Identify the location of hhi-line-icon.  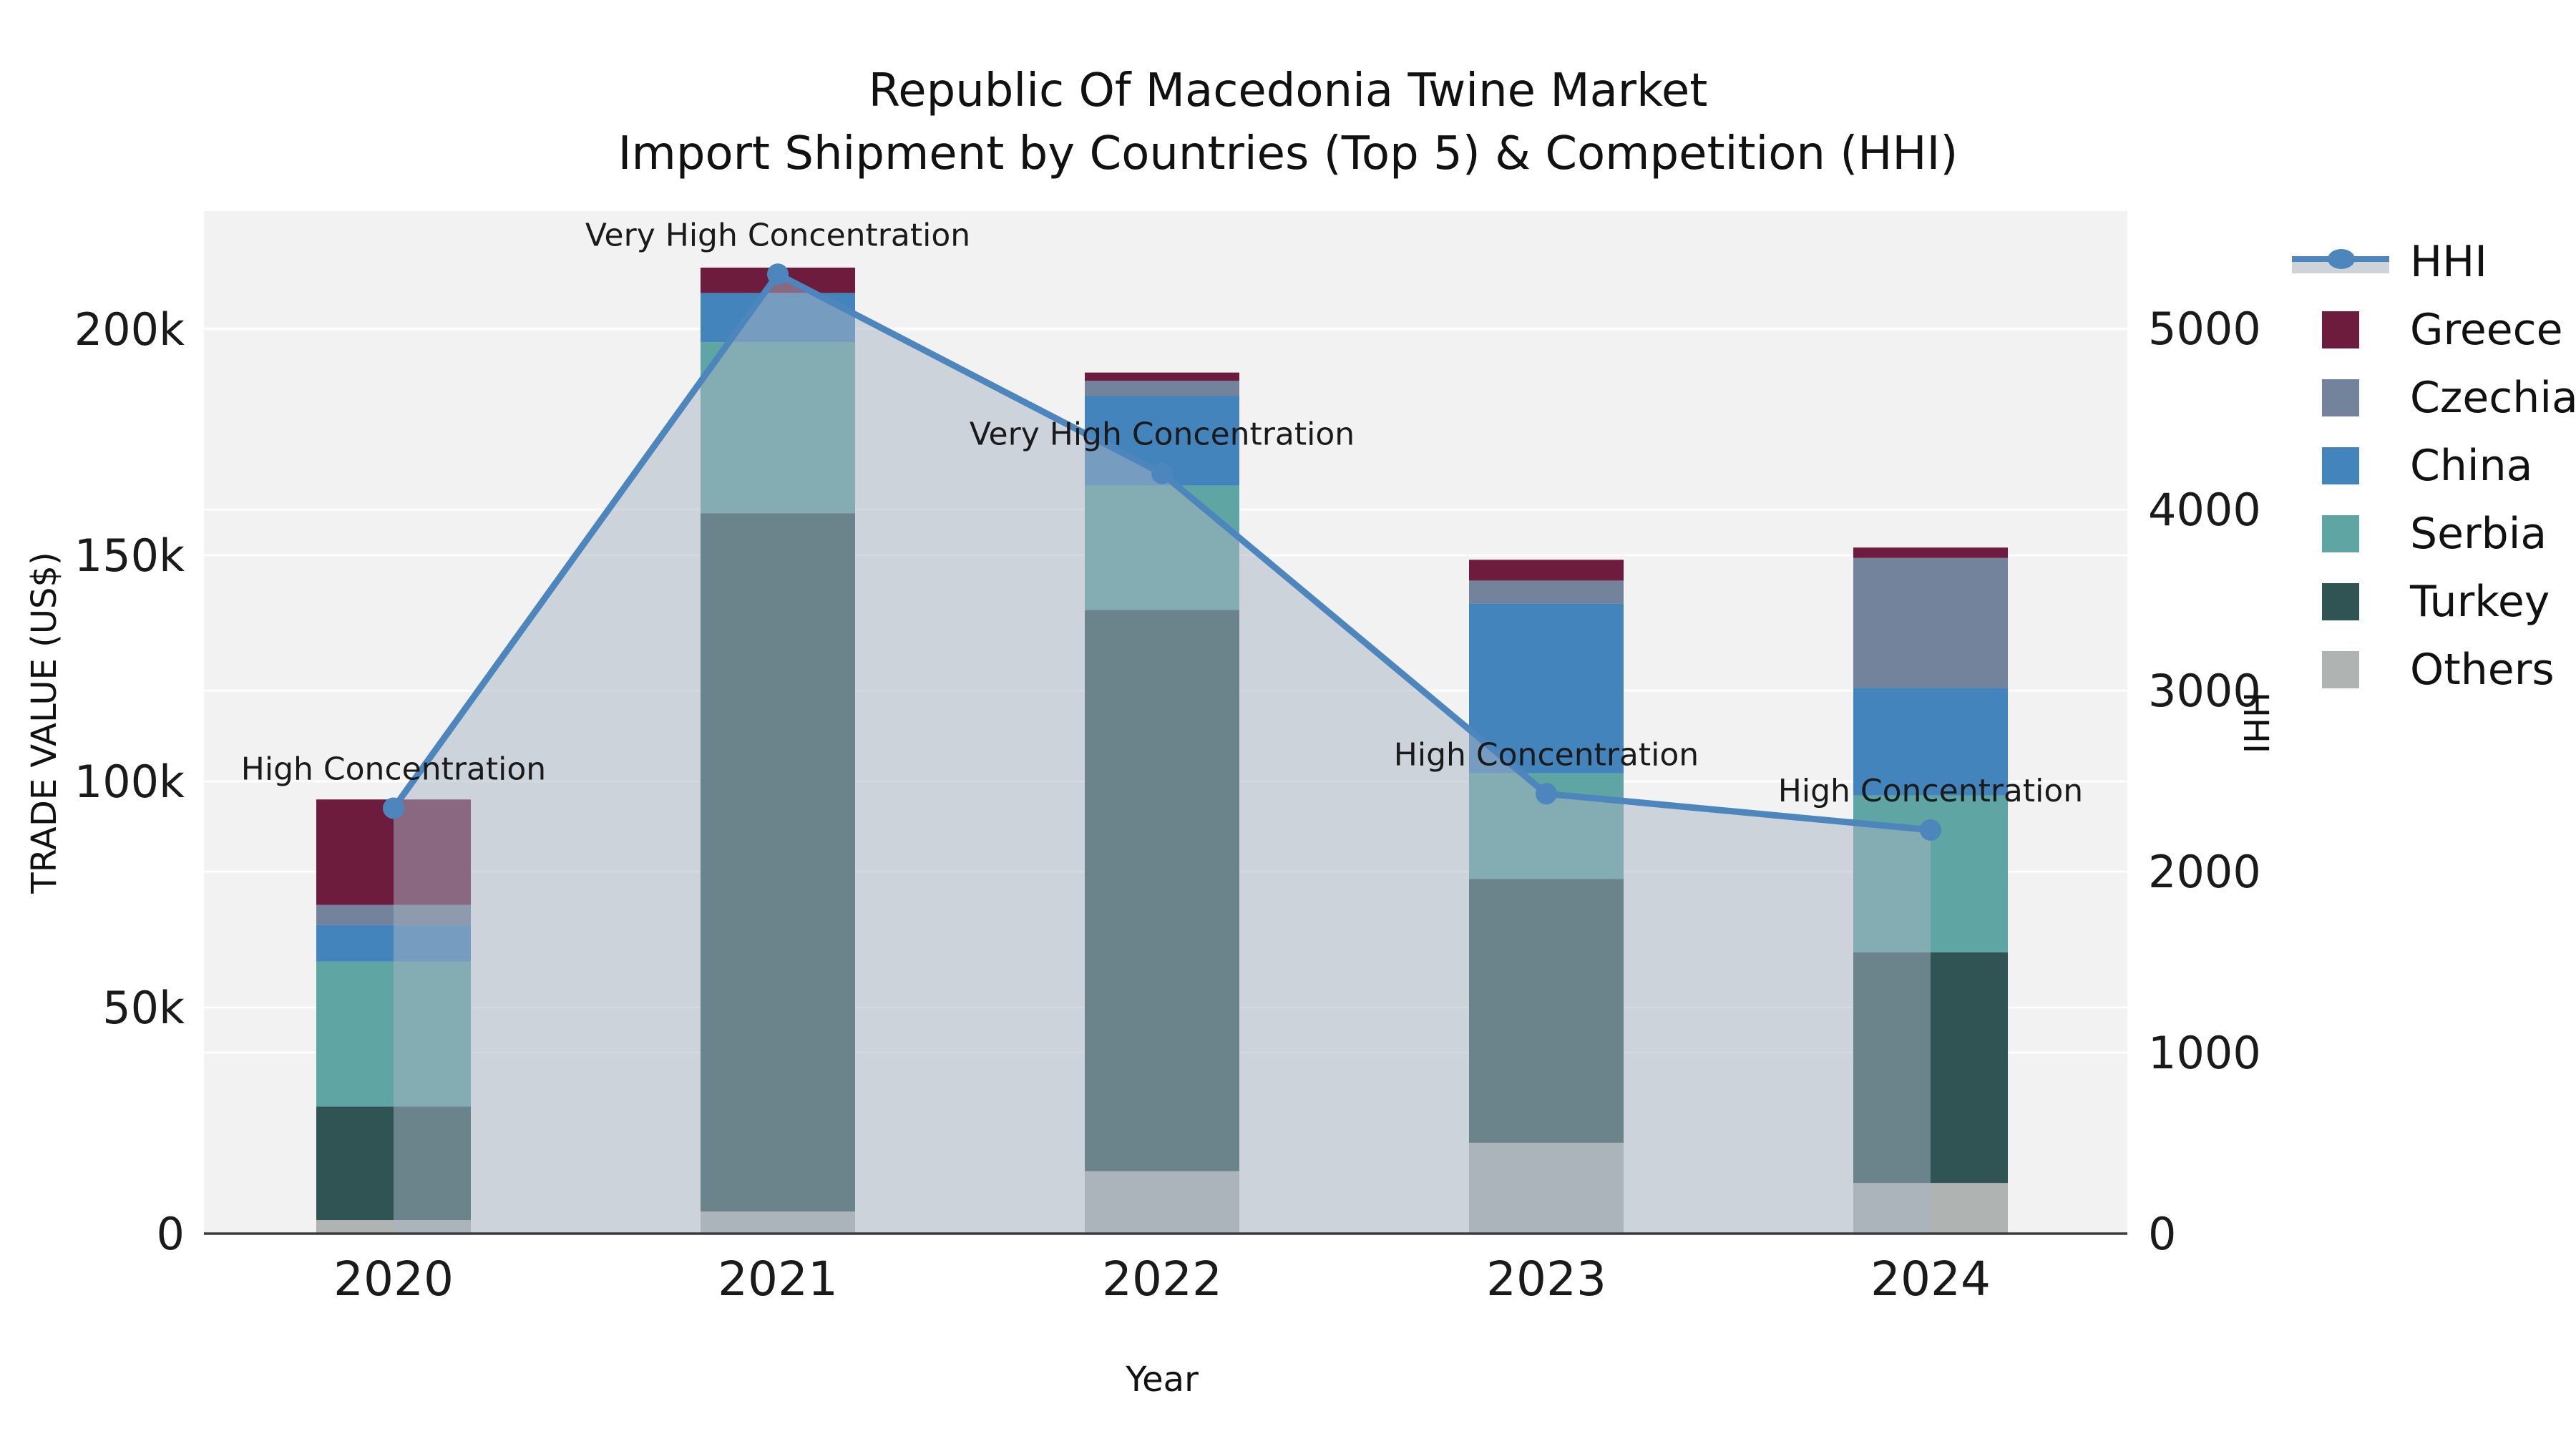
(2340, 262).